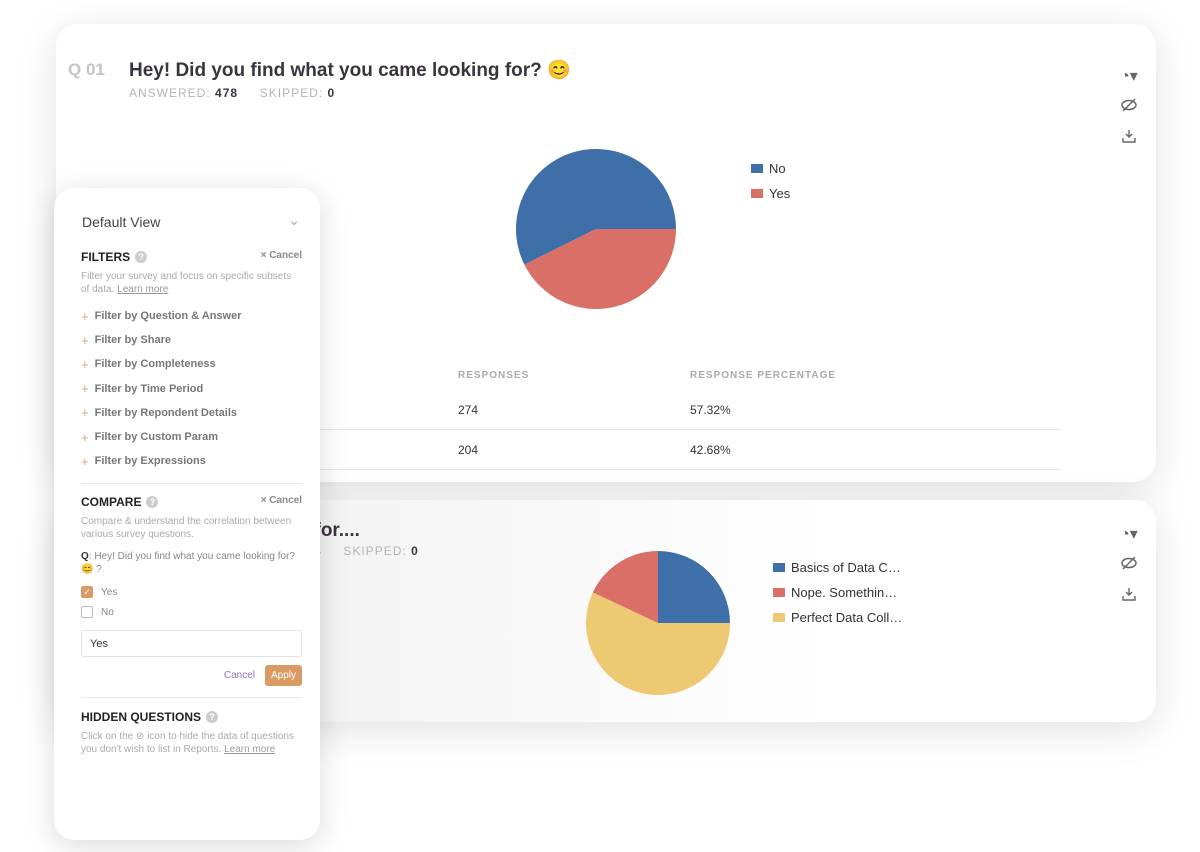 This screenshot has width=1200, height=852. Describe the element at coordinates (148, 364) in the screenshot. I see `filter-completeness: + Filter by Completeness` at that location.